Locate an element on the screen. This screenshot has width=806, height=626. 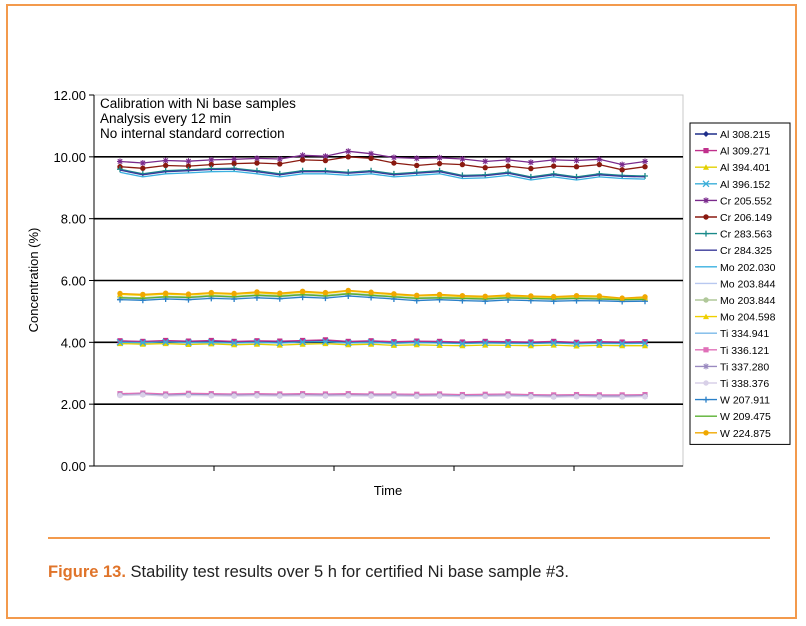
legend-item: Cr 283.563 is located at coordinates (733, 235).